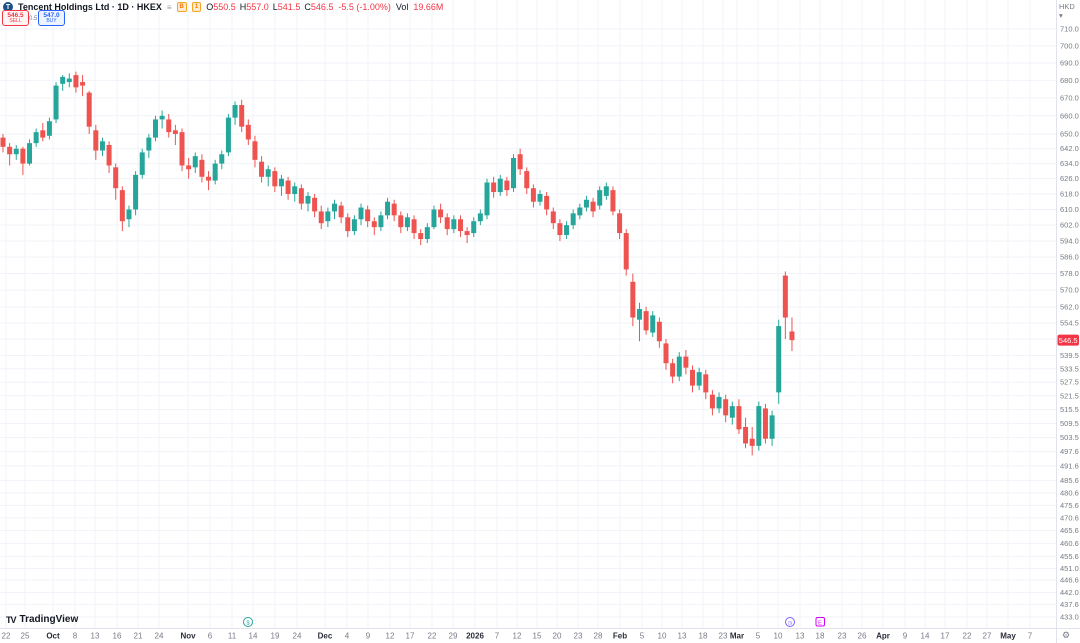 The width and height of the screenshot is (1080, 643). Describe the element at coordinates (117, 636) in the screenshot. I see `time-axis-label: 16` at that location.